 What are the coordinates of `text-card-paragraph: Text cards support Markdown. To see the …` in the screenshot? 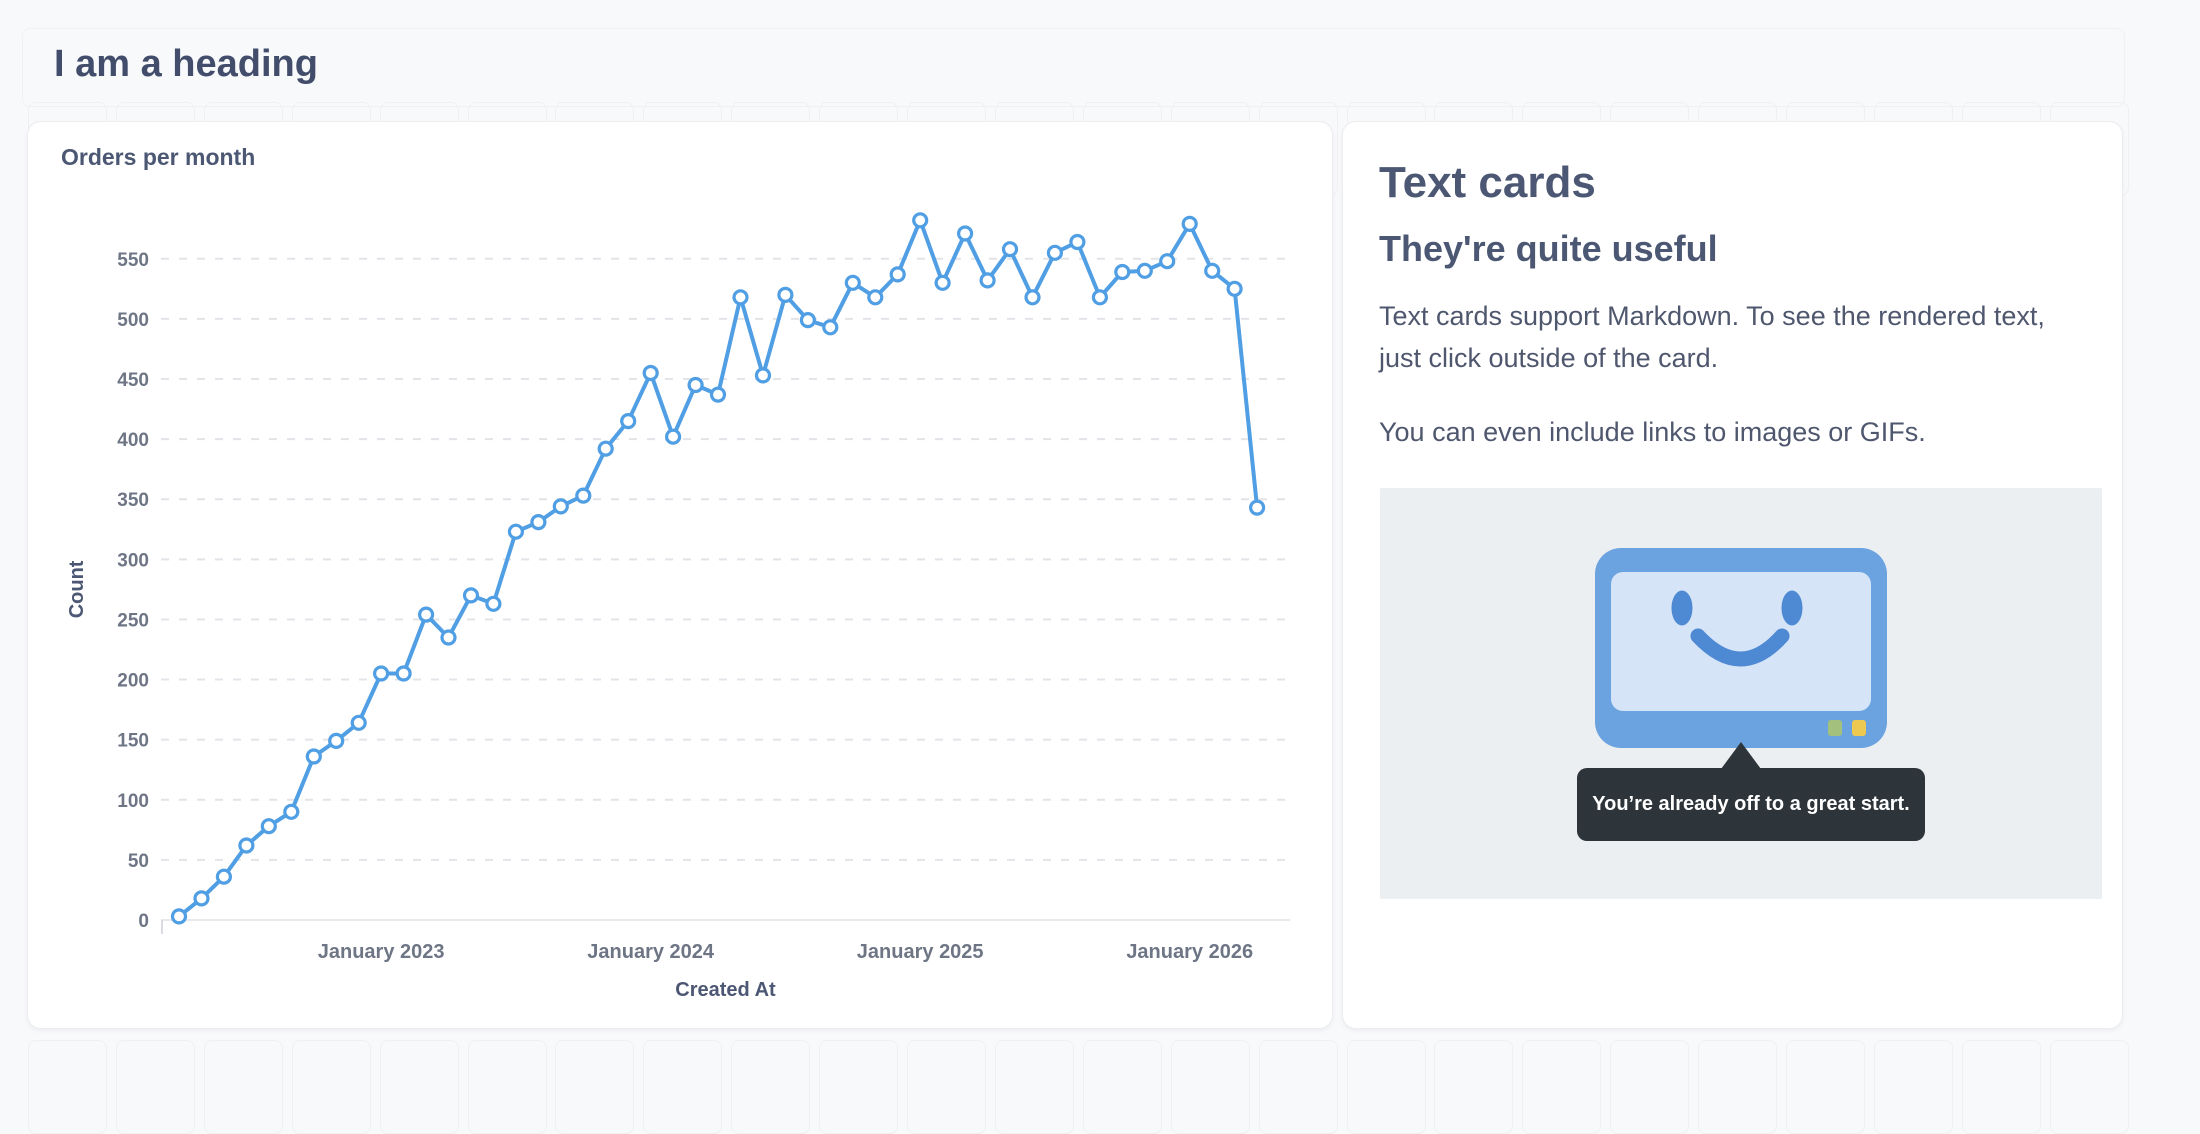 It's located at (1712, 337).